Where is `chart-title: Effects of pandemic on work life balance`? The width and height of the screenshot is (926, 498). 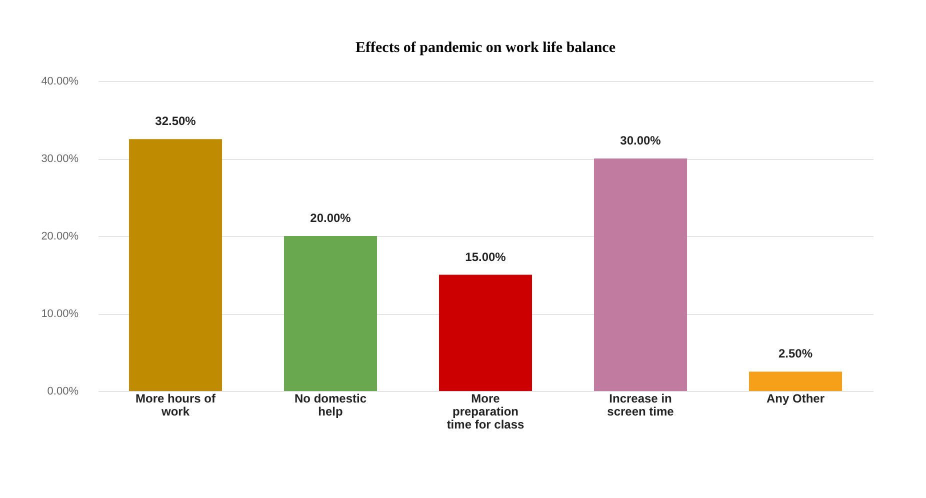
chart-title: Effects of pandemic on work life balance is located at coordinates (486, 48).